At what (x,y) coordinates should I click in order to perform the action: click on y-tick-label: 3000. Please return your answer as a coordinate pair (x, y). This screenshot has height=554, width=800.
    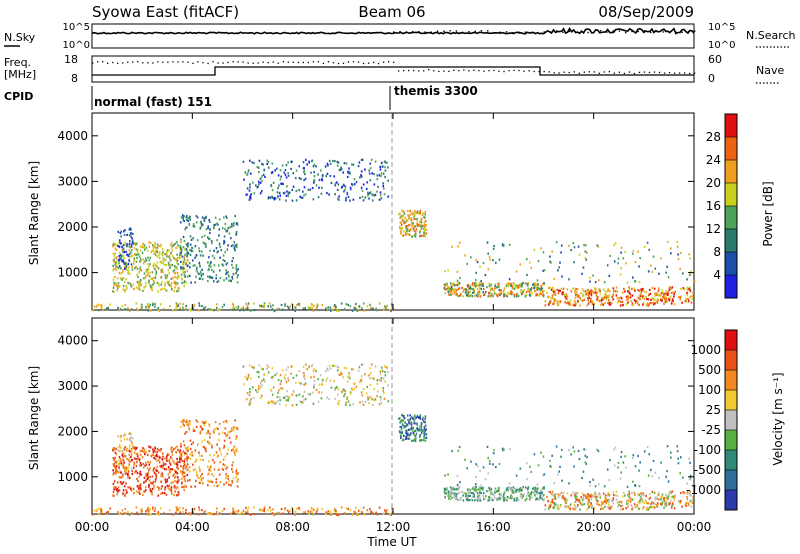
    Looking at the image, I should click on (72, 386).